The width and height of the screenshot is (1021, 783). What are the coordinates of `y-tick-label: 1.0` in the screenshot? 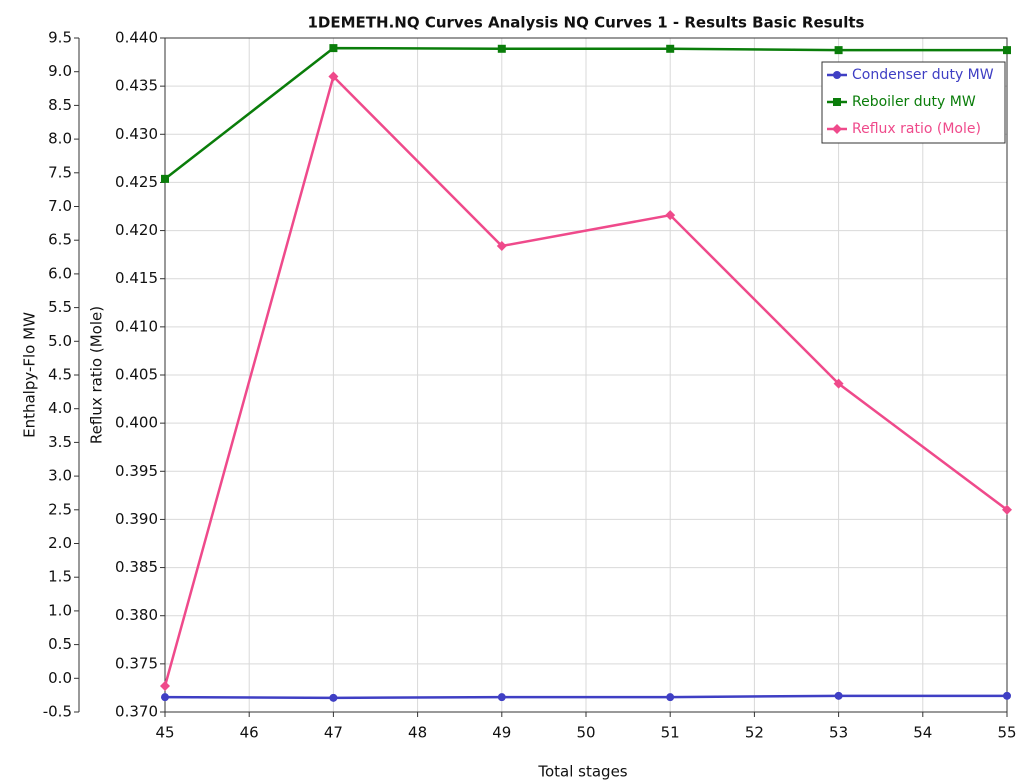 It's located at (60, 610).